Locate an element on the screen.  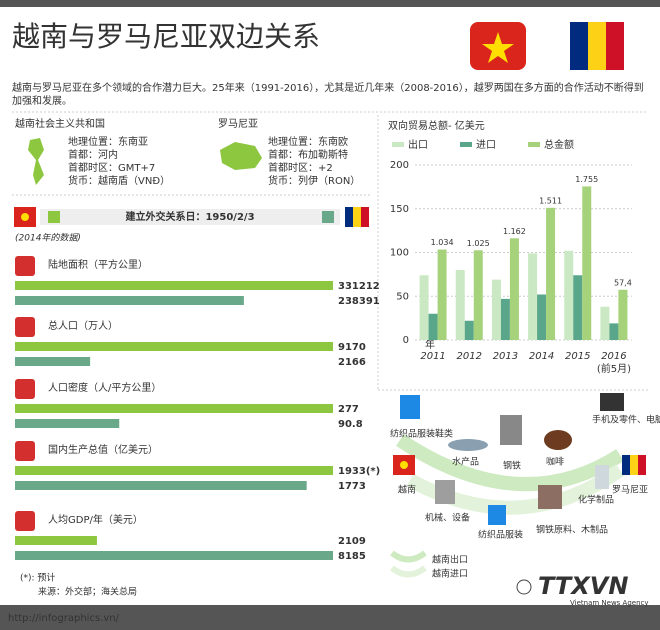
legend-label: 总金额 is located at coordinates (559, 144).